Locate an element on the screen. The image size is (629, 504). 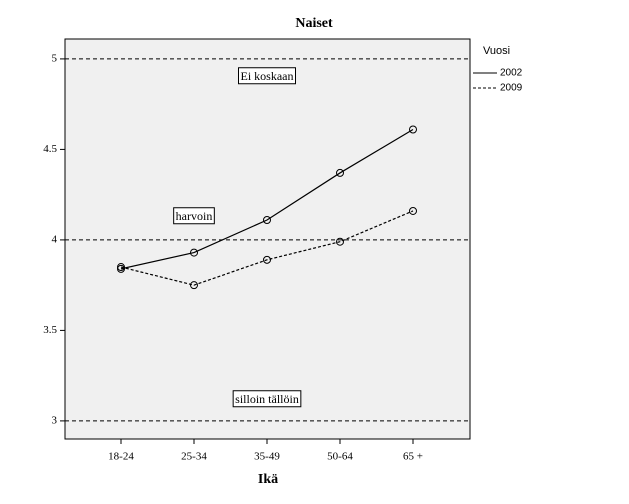
annotation-text: silloin tällöin is located at coordinates (267, 399).